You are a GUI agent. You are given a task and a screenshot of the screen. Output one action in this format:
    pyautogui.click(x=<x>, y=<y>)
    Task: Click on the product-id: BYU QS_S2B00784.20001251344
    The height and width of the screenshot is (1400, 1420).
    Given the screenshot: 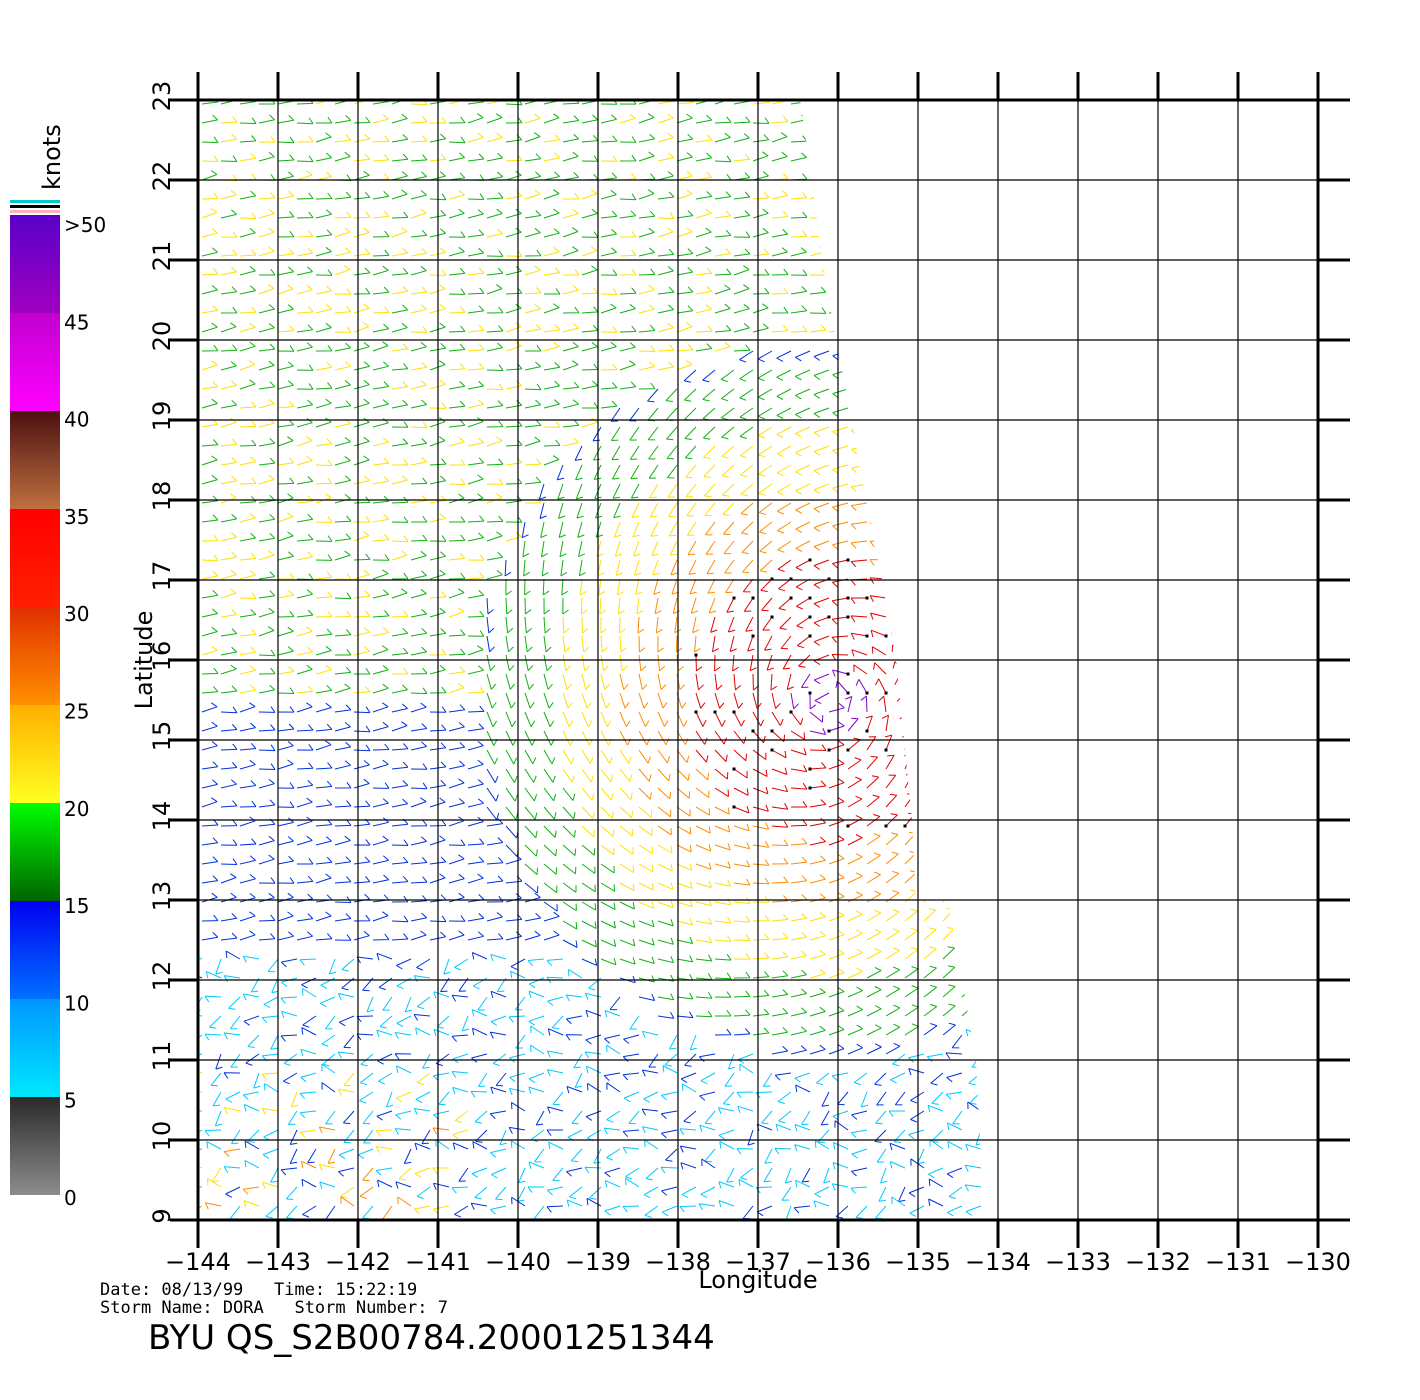 What is the action you would take?
    pyautogui.click(x=431, y=1338)
    